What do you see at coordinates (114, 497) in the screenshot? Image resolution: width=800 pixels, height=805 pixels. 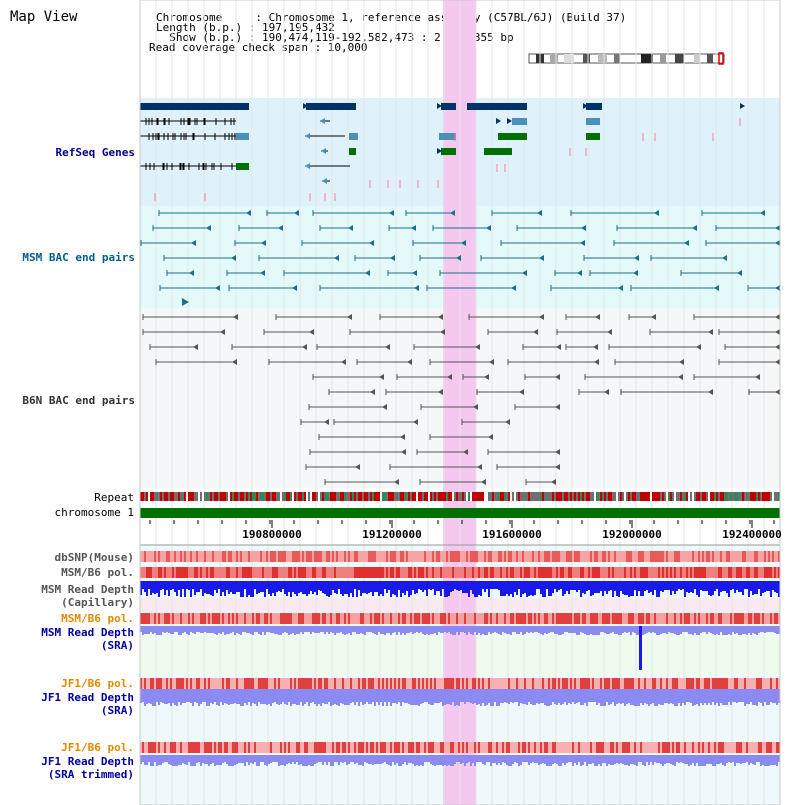 I see `track-label-repeat: Repeat` at bounding box center [114, 497].